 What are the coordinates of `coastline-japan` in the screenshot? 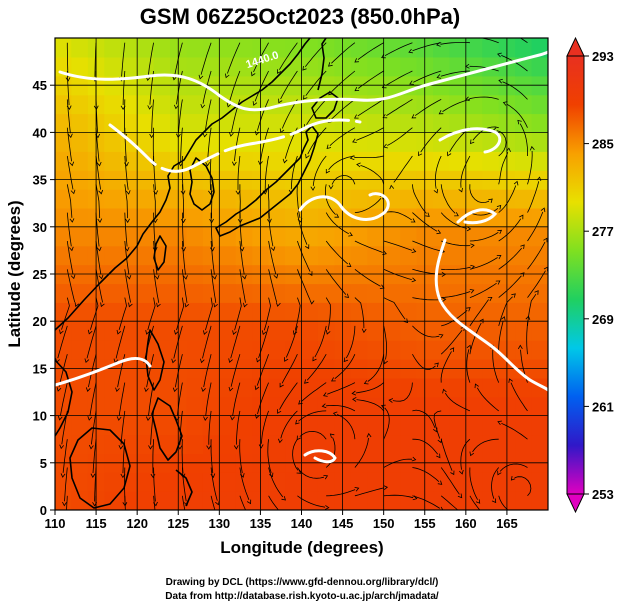 It's located at (267, 181).